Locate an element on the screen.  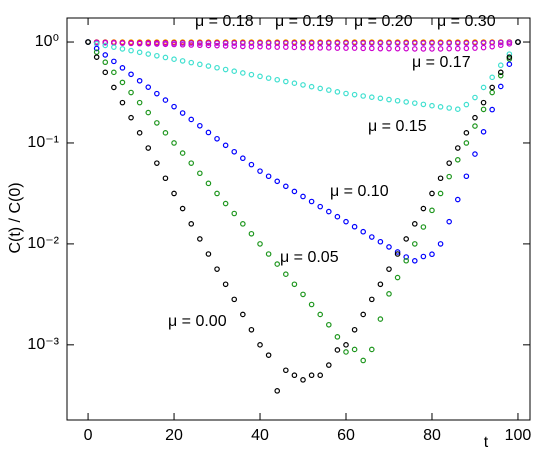
x-tick-label: 60 is located at coordinates (346, 435).